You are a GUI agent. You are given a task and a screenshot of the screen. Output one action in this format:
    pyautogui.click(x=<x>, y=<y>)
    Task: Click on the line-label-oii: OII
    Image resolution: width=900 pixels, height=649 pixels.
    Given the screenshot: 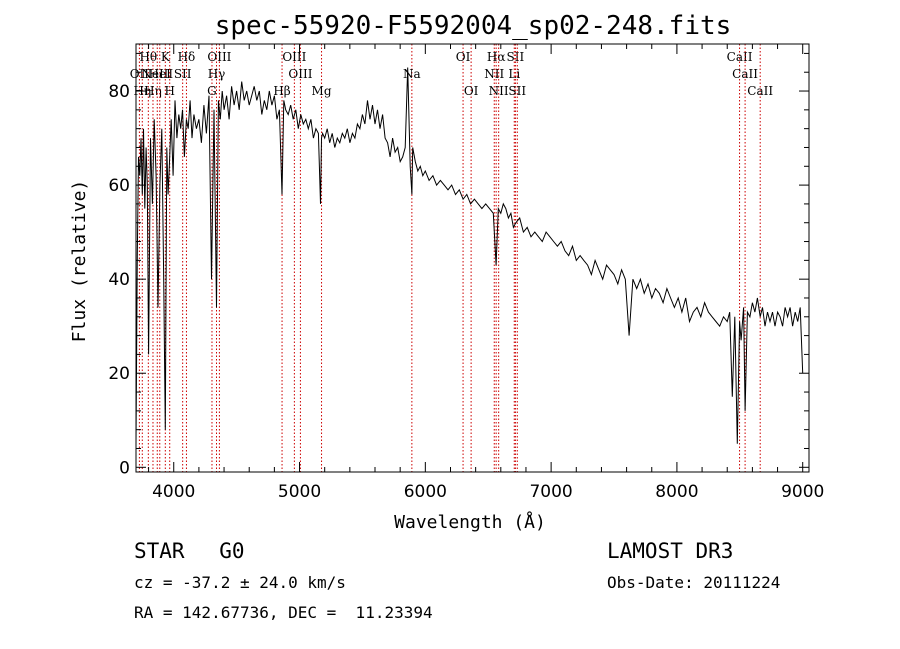 What is the action you would take?
    pyautogui.click(x=140, y=74)
    